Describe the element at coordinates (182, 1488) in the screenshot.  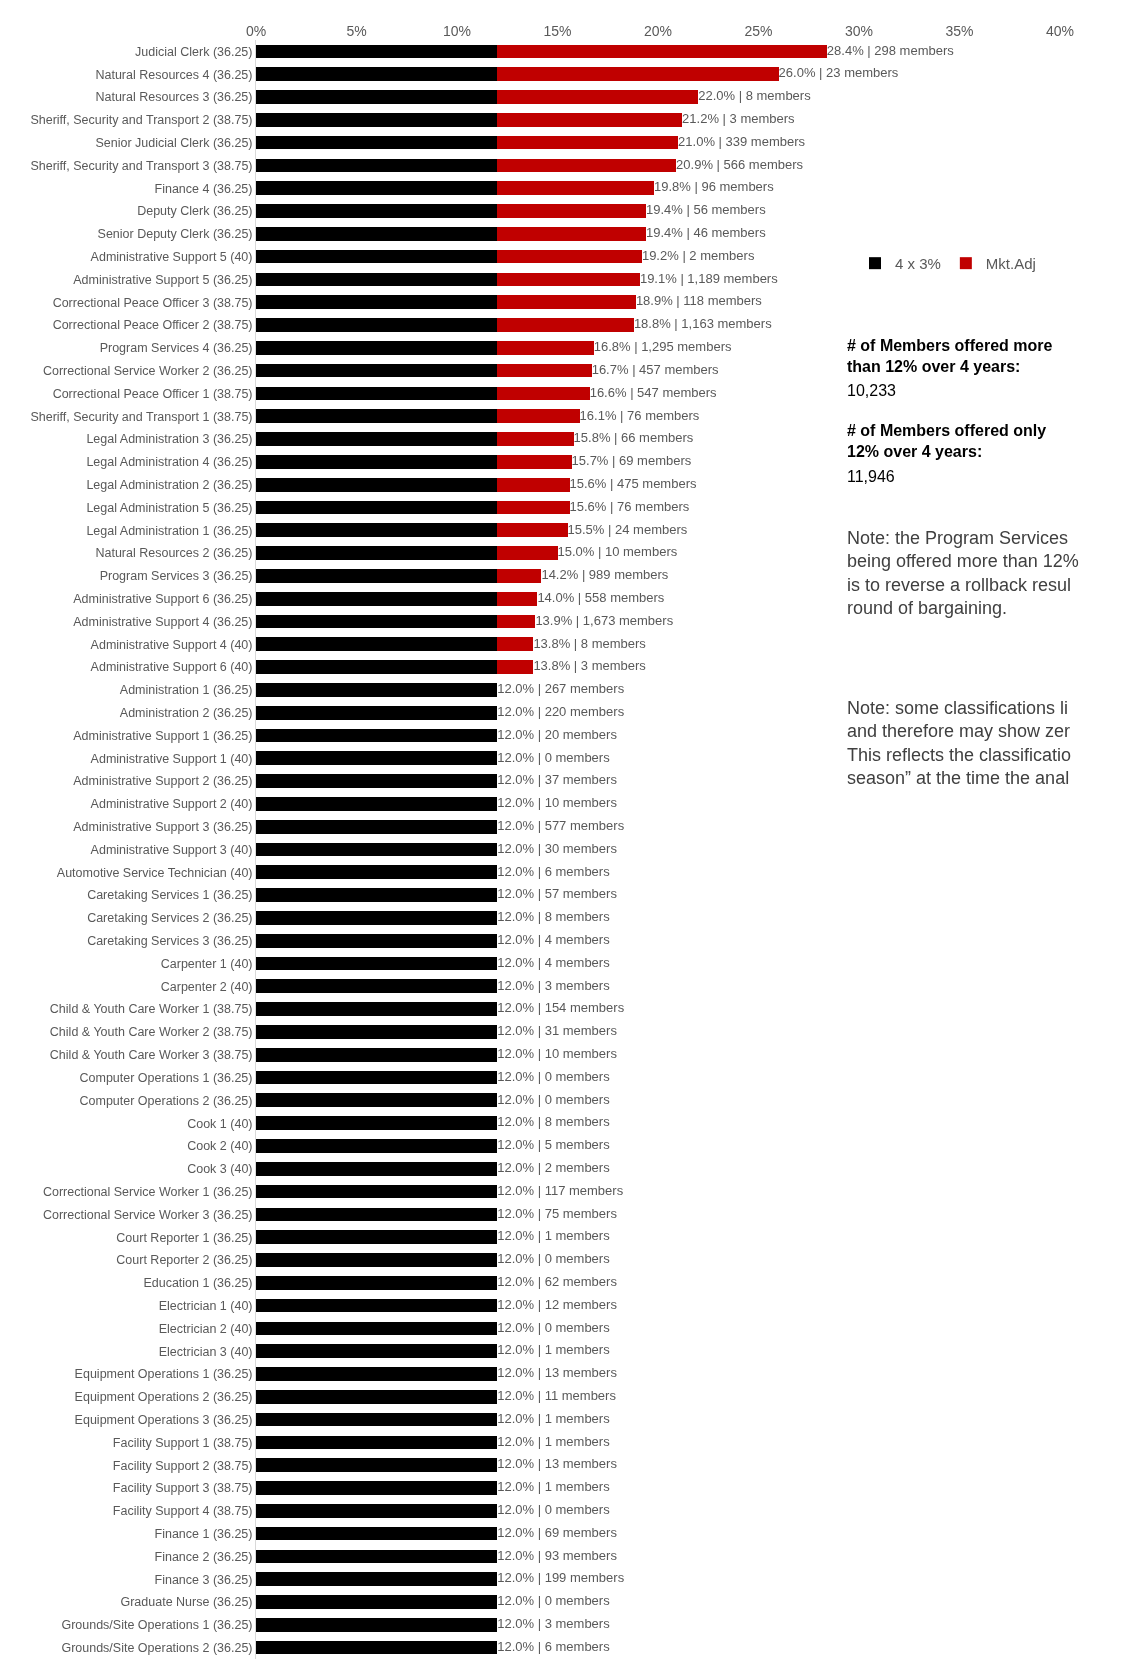
I see `y-tick-label: Facility Support 3 (38.75)` at that location.